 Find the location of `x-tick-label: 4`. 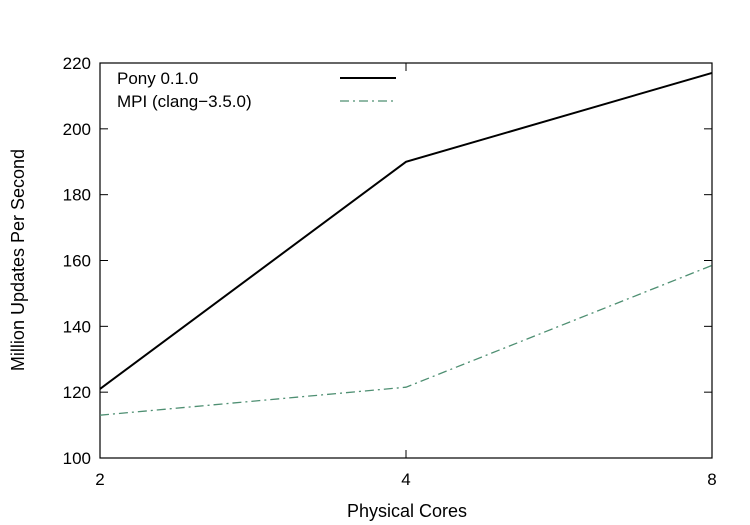

x-tick-label: 4 is located at coordinates (405, 479).